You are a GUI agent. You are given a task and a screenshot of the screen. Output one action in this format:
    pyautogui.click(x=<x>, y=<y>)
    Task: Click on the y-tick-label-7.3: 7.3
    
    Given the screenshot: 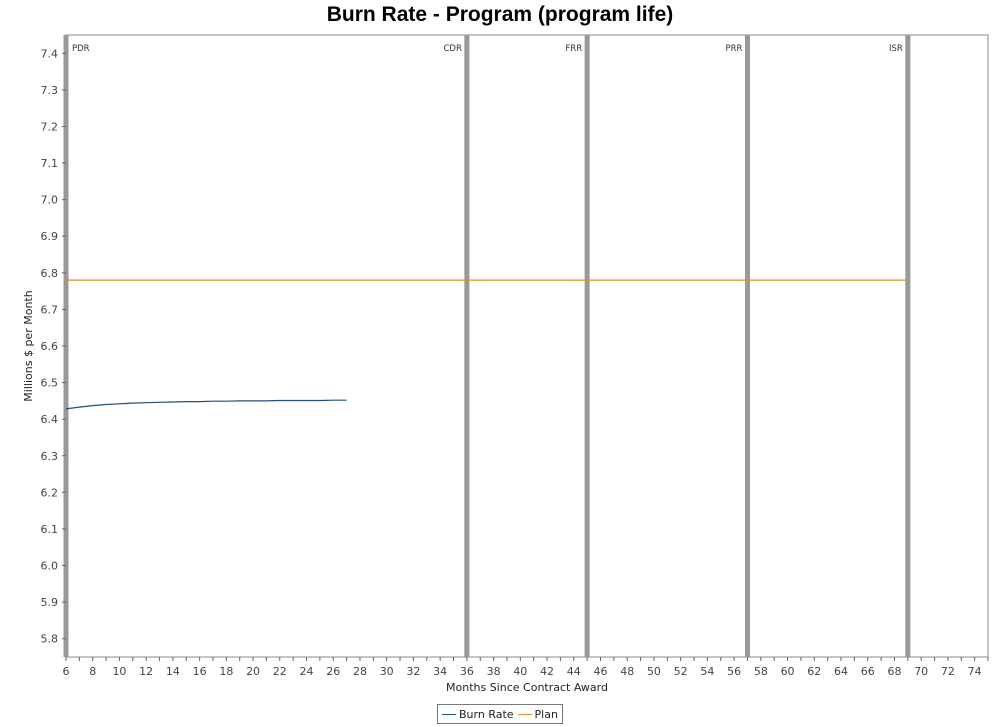 What is the action you would take?
    pyautogui.click(x=50, y=90)
    